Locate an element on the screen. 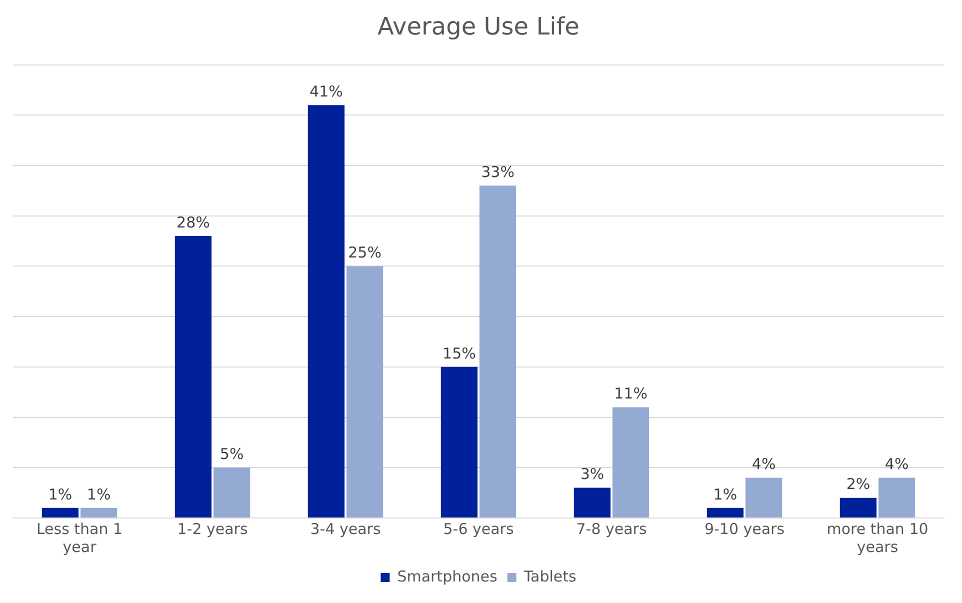 This screenshot has height=603, width=962. data-label: 28% is located at coordinates (193, 222).